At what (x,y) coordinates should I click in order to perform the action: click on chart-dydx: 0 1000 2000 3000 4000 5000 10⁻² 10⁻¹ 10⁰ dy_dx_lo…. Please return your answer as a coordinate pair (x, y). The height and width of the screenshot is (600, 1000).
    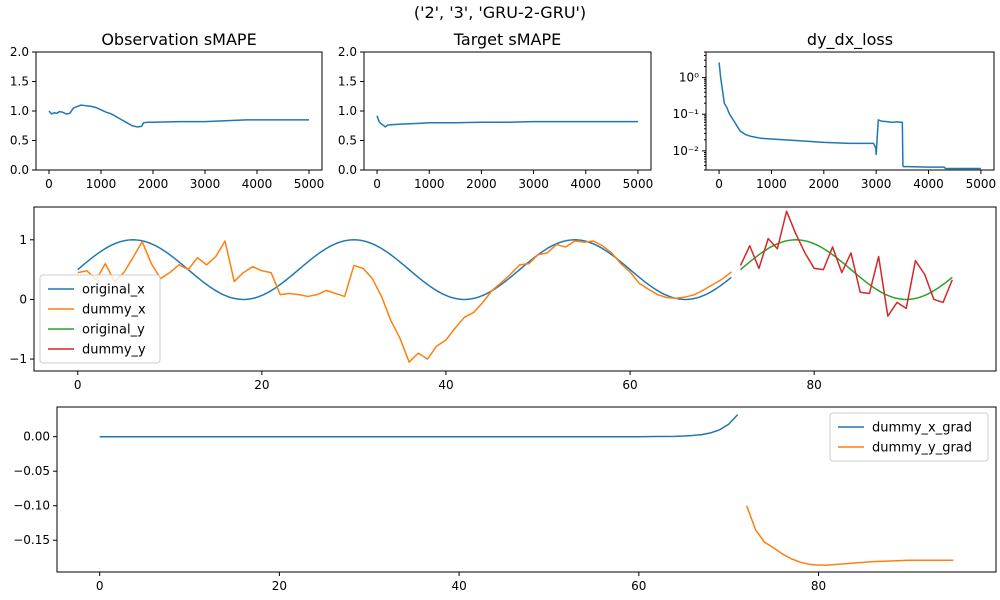
    Looking at the image, I should click on (835, 110).